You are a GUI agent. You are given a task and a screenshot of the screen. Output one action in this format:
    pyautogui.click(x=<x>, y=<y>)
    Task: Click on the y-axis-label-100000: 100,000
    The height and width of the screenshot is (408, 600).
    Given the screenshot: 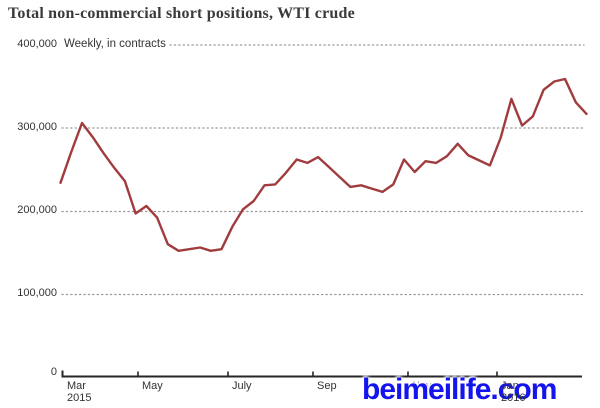 What is the action you would take?
    pyautogui.click(x=37, y=293)
    